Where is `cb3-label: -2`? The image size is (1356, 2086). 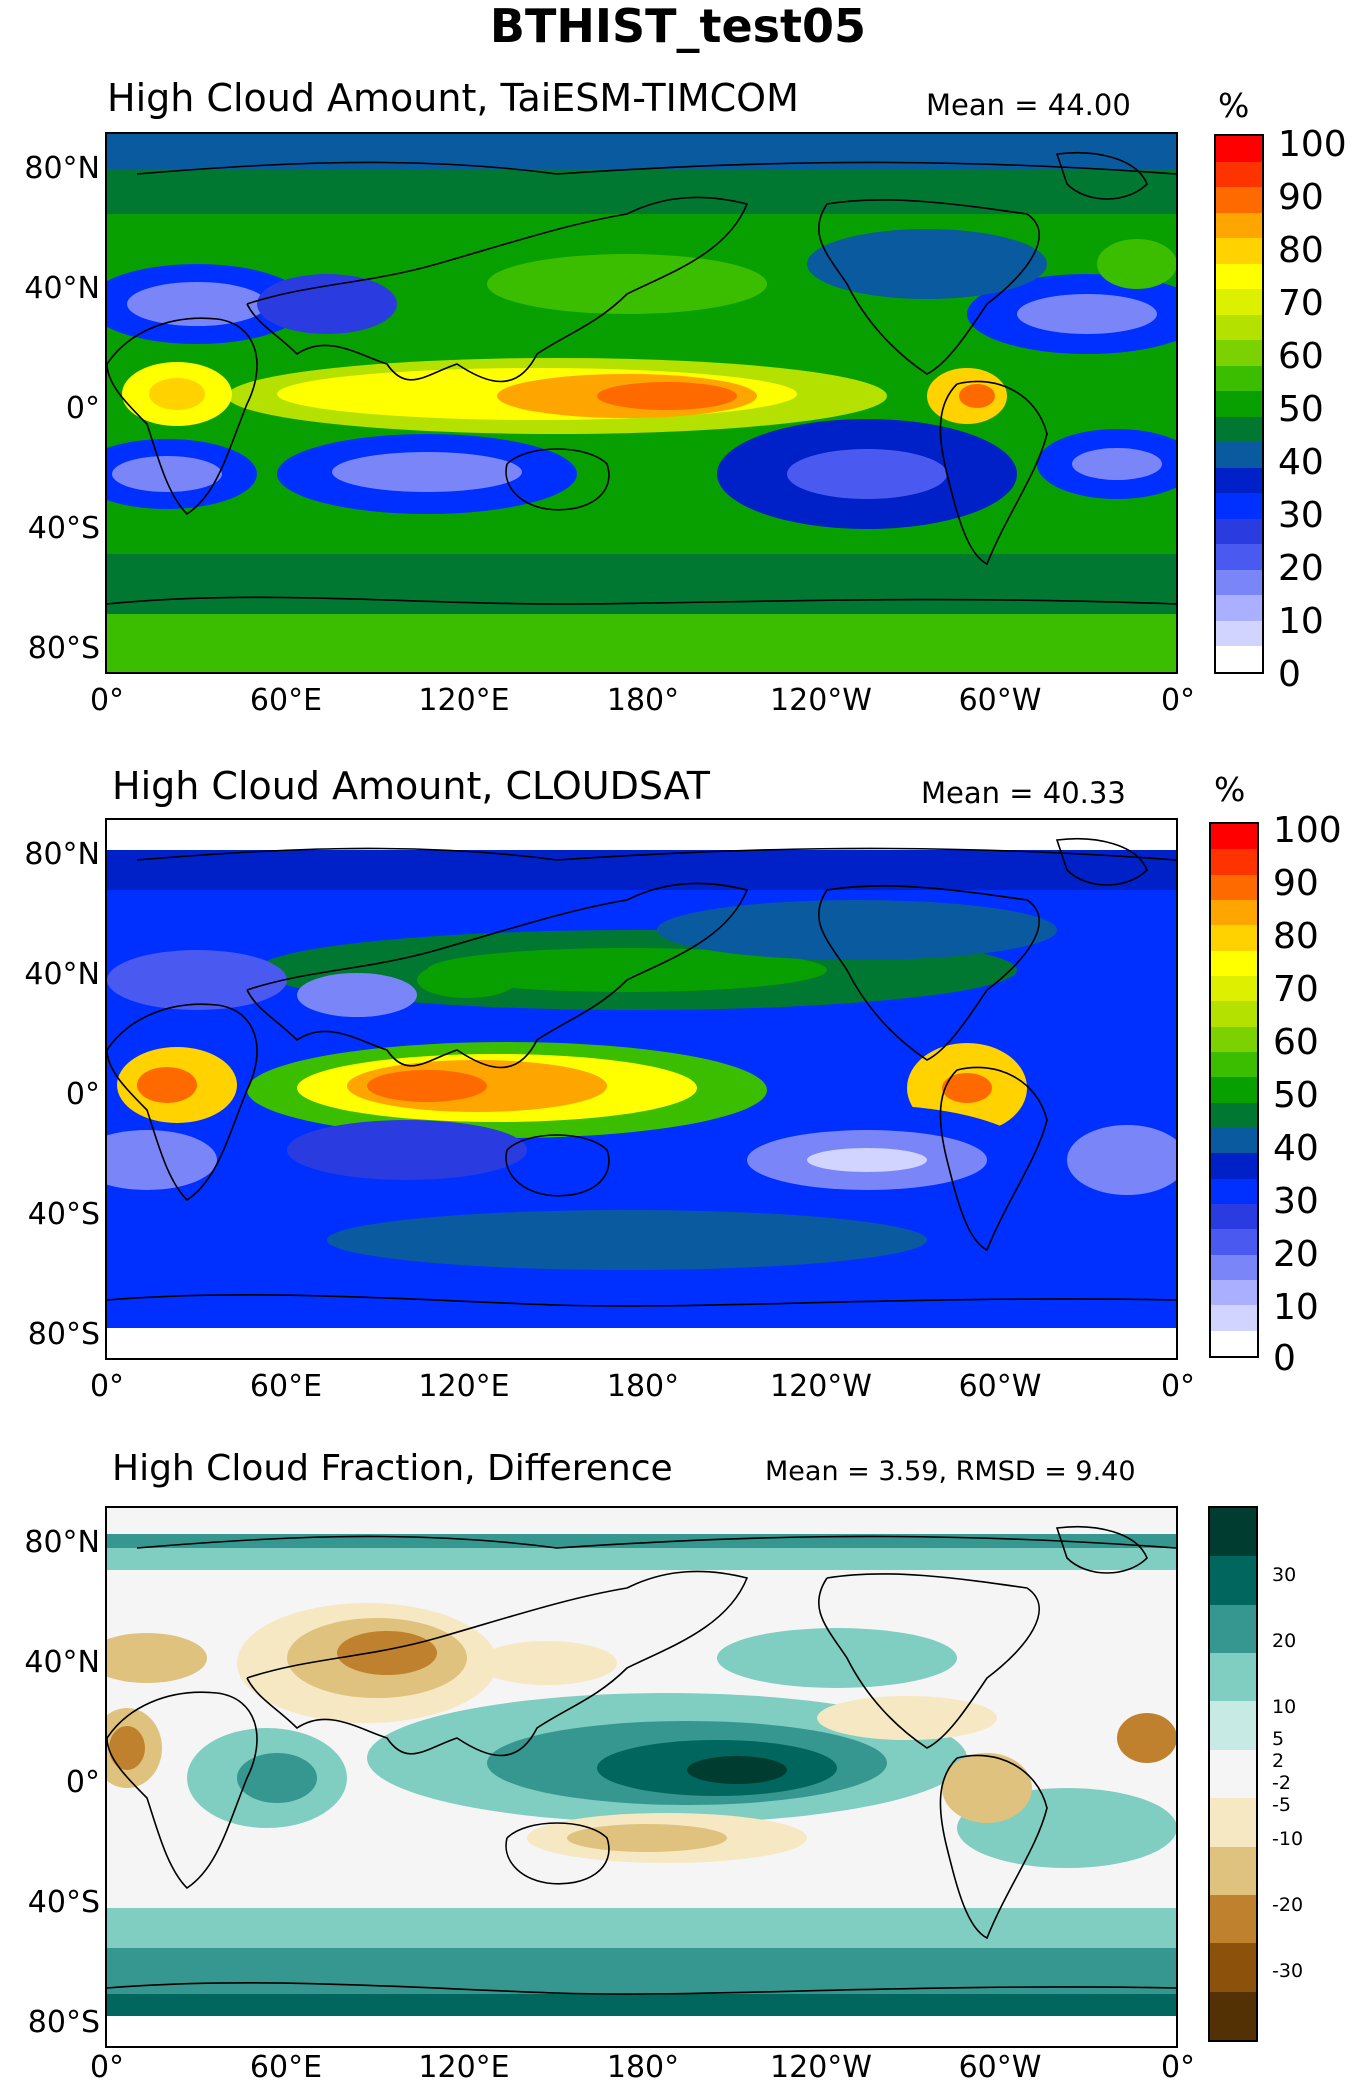
cb3-label: -2 is located at coordinates (1281, 1783).